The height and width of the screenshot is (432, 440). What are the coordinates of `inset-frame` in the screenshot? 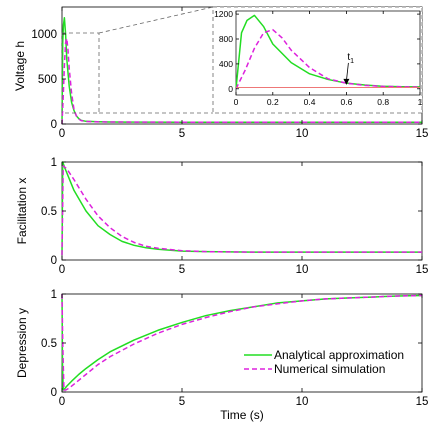 It's located at (317, 60).